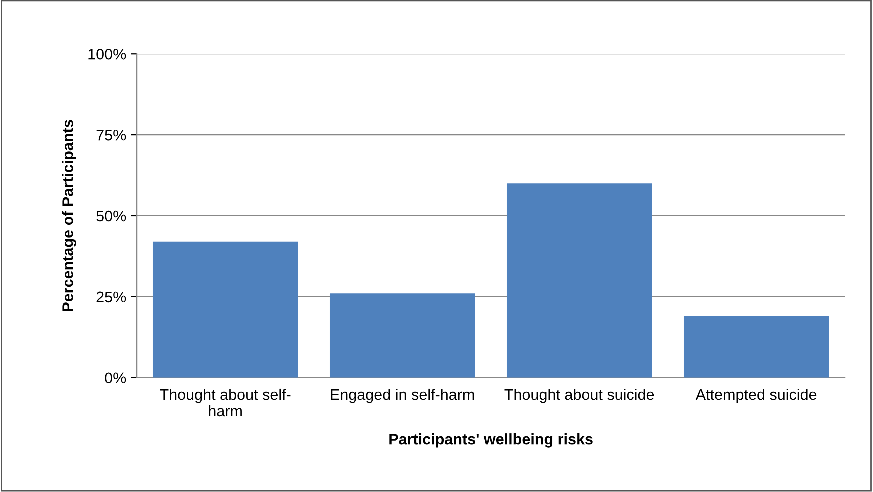  What do you see at coordinates (107, 54) in the screenshot?
I see `y-tick-label: 100%` at bounding box center [107, 54].